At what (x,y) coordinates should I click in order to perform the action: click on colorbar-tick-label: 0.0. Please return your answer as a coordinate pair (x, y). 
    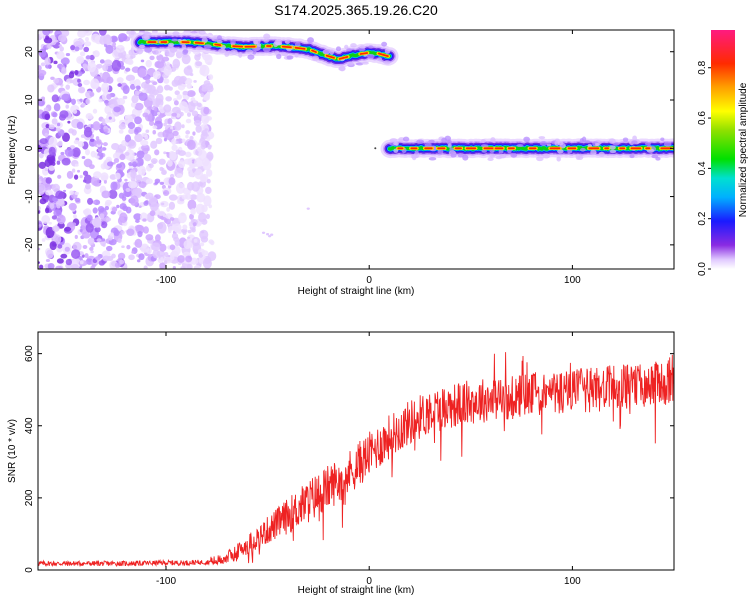
    Looking at the image, I should click on (702, 269).